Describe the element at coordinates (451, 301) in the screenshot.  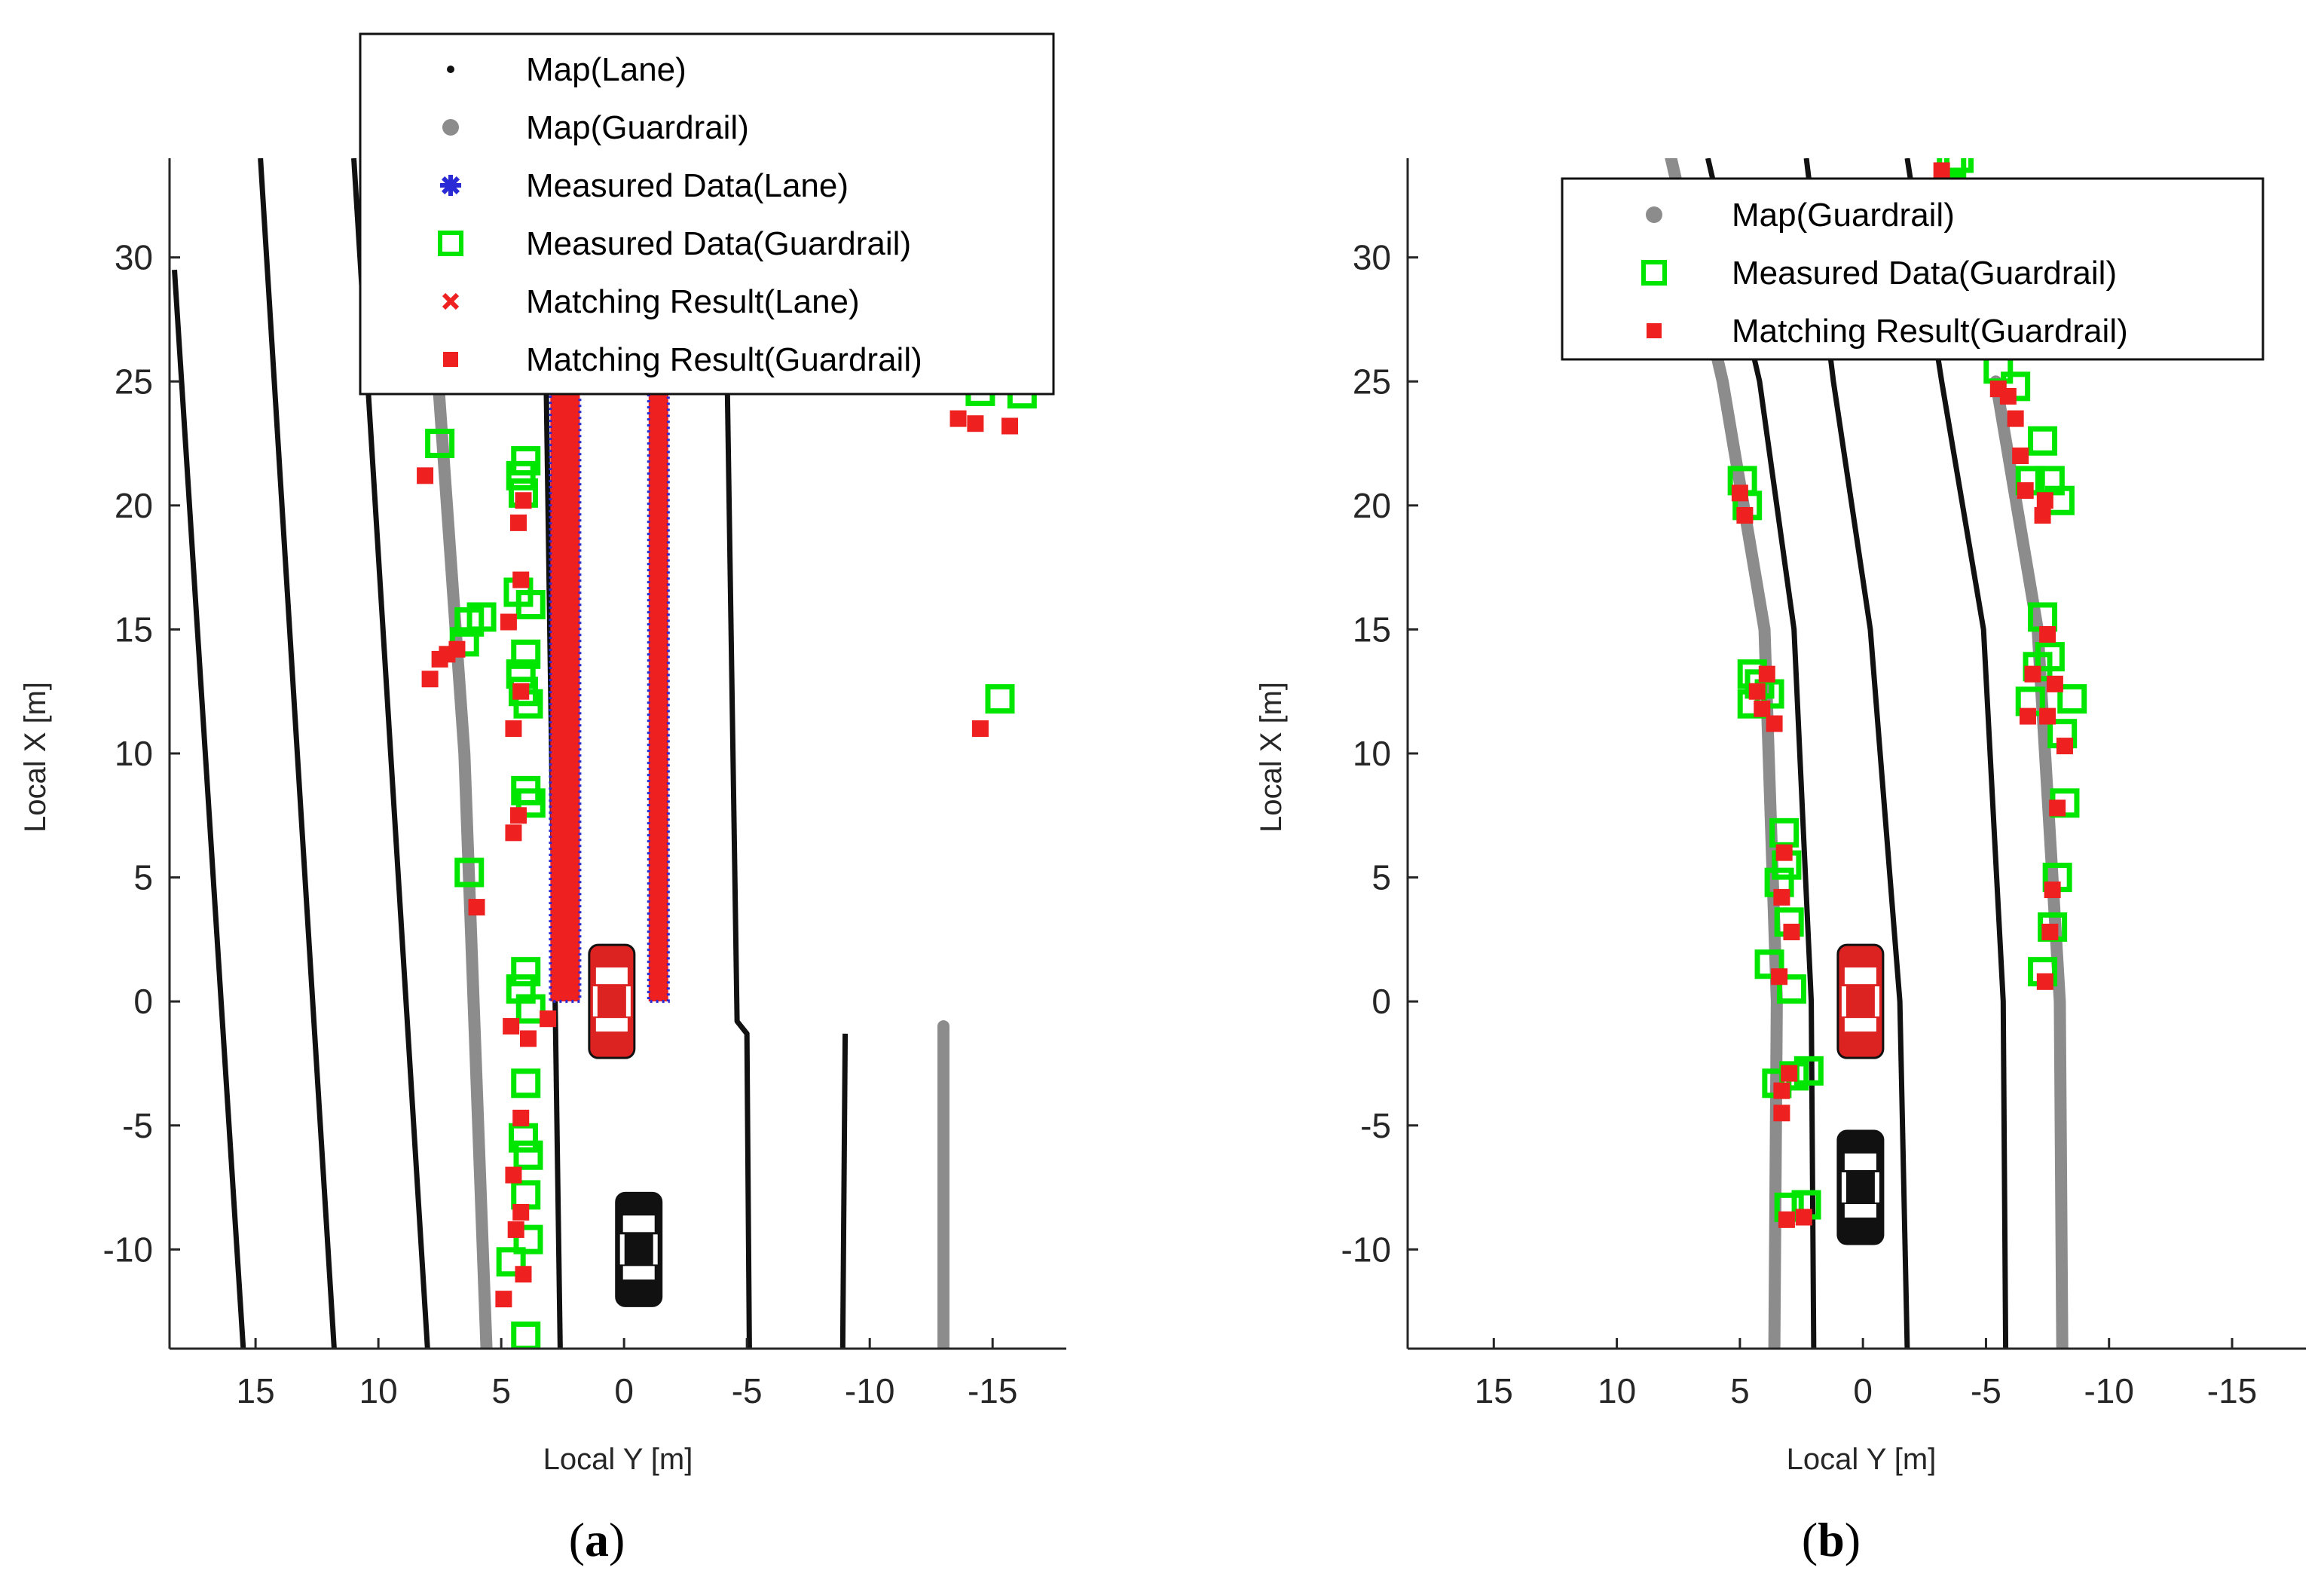
I see `legend-marker-matching-lane` at that location.